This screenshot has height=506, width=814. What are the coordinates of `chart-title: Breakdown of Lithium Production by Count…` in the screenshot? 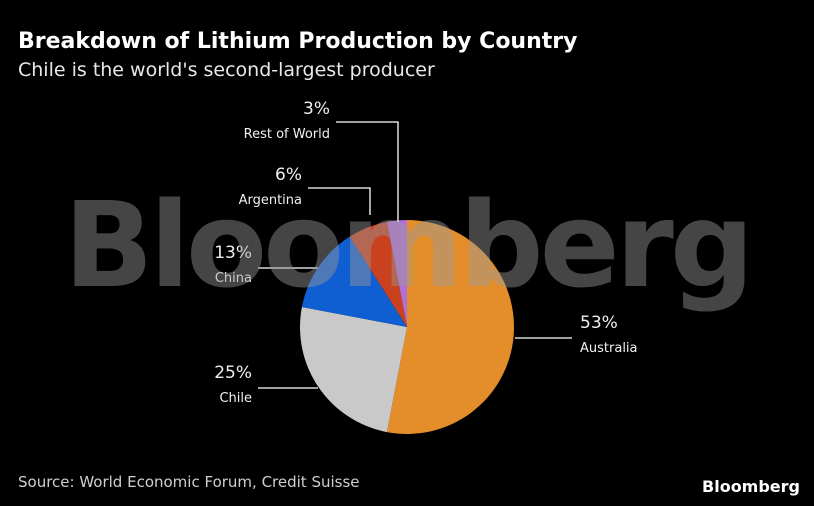 It's located at (297, 41).